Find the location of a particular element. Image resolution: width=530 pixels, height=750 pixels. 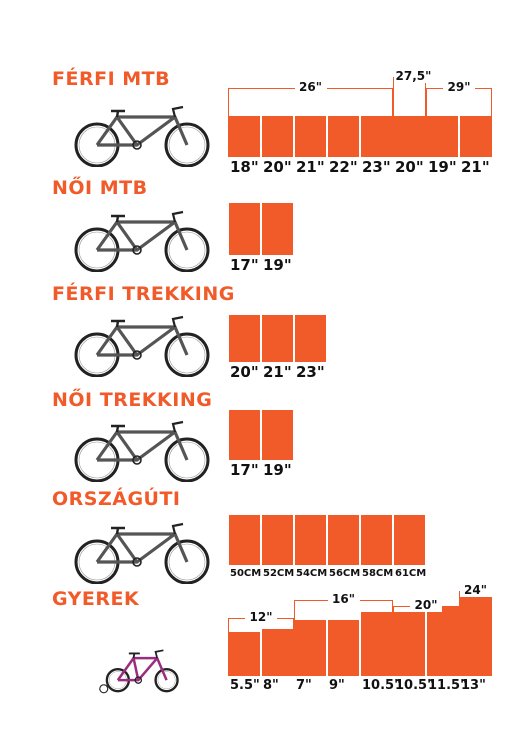

frame-size-label: 54CM is located at coordinates (312, 573).